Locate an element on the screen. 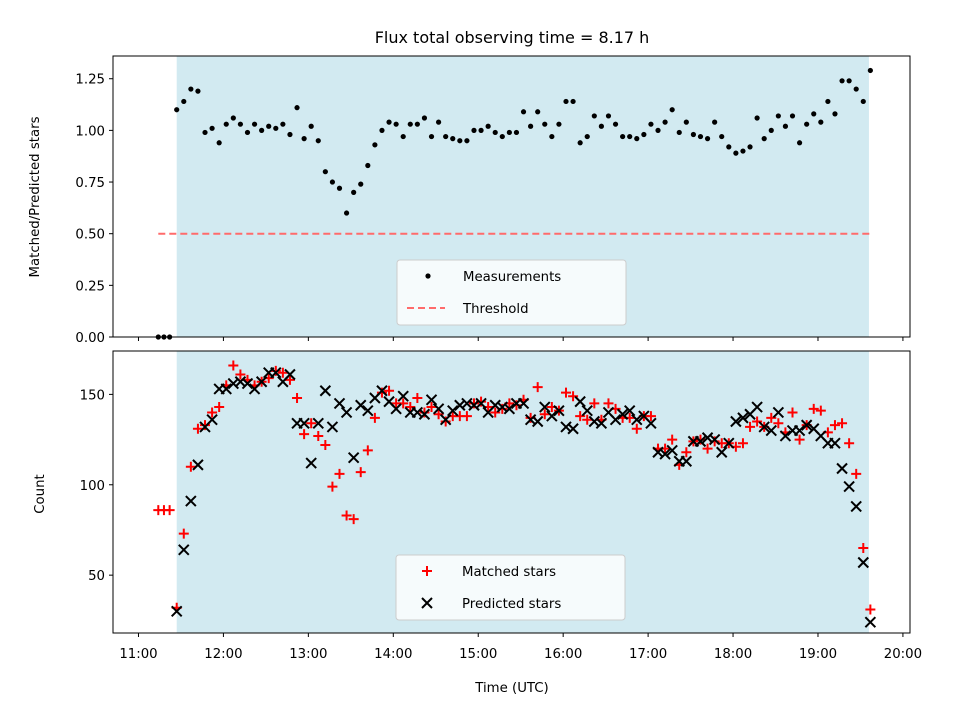  x-tick-label: 20:00 is located at coordinates (903, 654).